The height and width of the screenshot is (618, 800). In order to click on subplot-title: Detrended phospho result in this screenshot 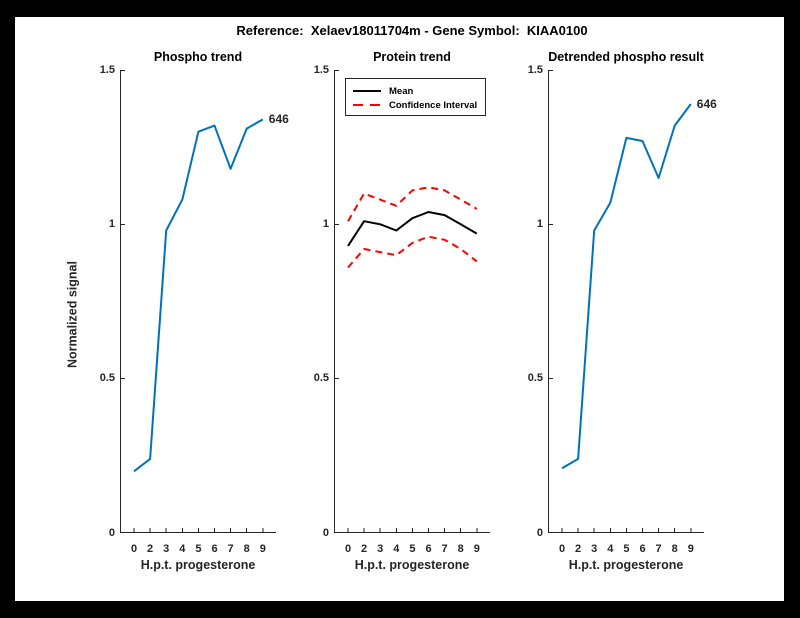, I will do `click(626, 57)`.